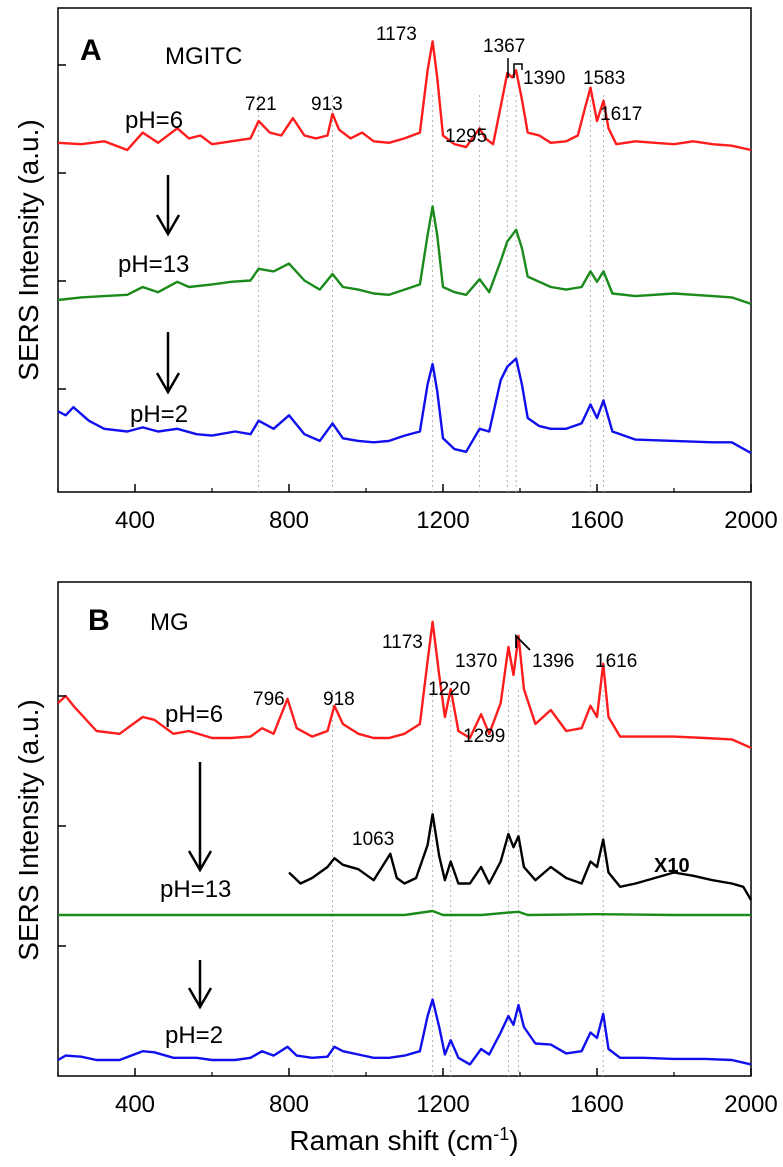 The height and width of the screenshot is (1167, 783). I want to click on panel-b-ph-label-1: pH=13, so click(195, 889).